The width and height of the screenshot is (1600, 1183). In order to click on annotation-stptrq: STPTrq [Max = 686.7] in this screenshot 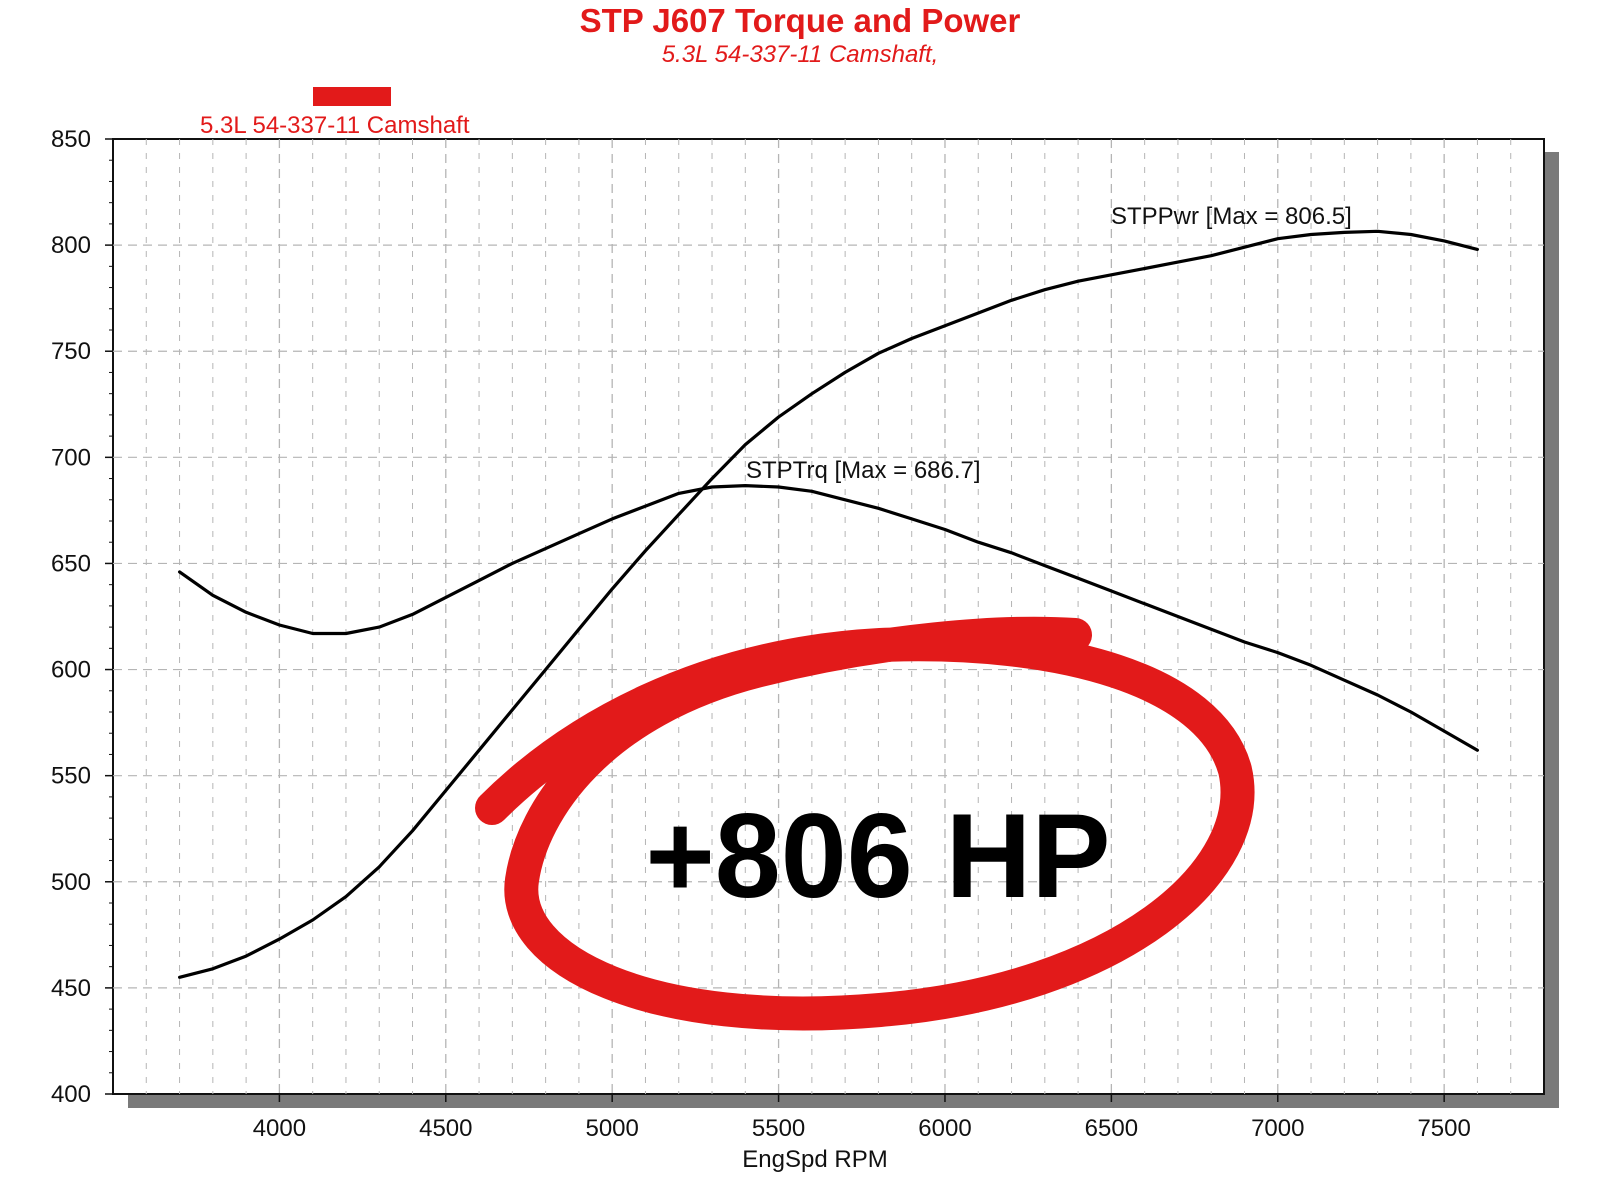, I will do `click(863, 470)`.